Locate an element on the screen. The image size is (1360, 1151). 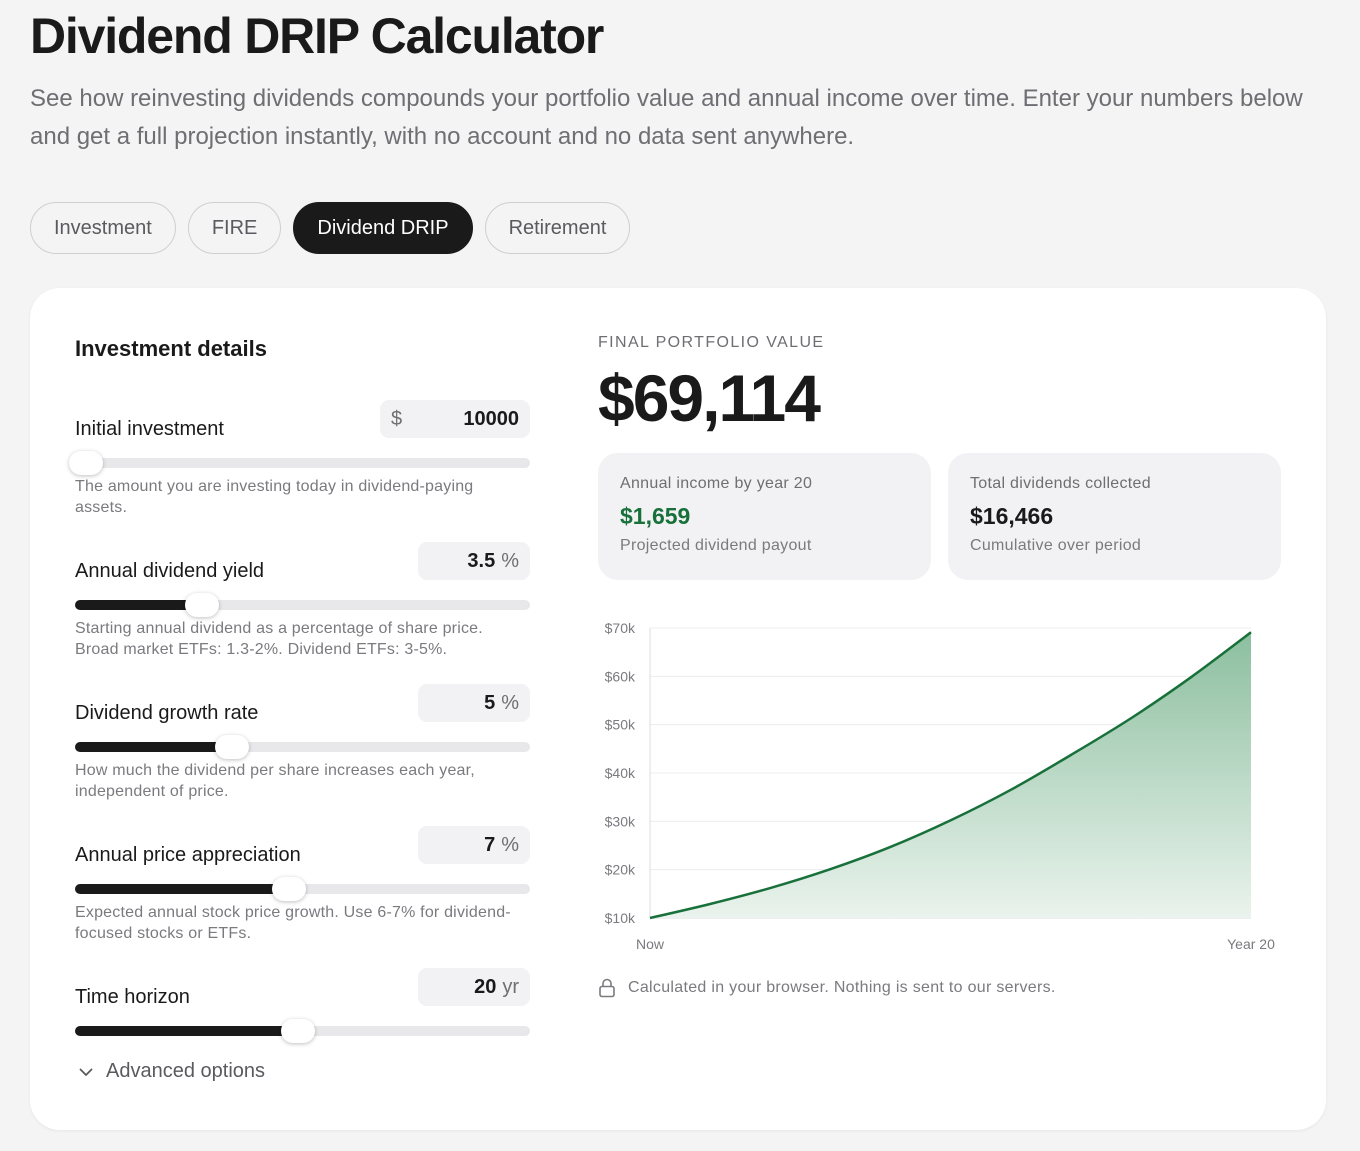
advanced-options-label: Advanced options is located at coordinates (186, 1071).